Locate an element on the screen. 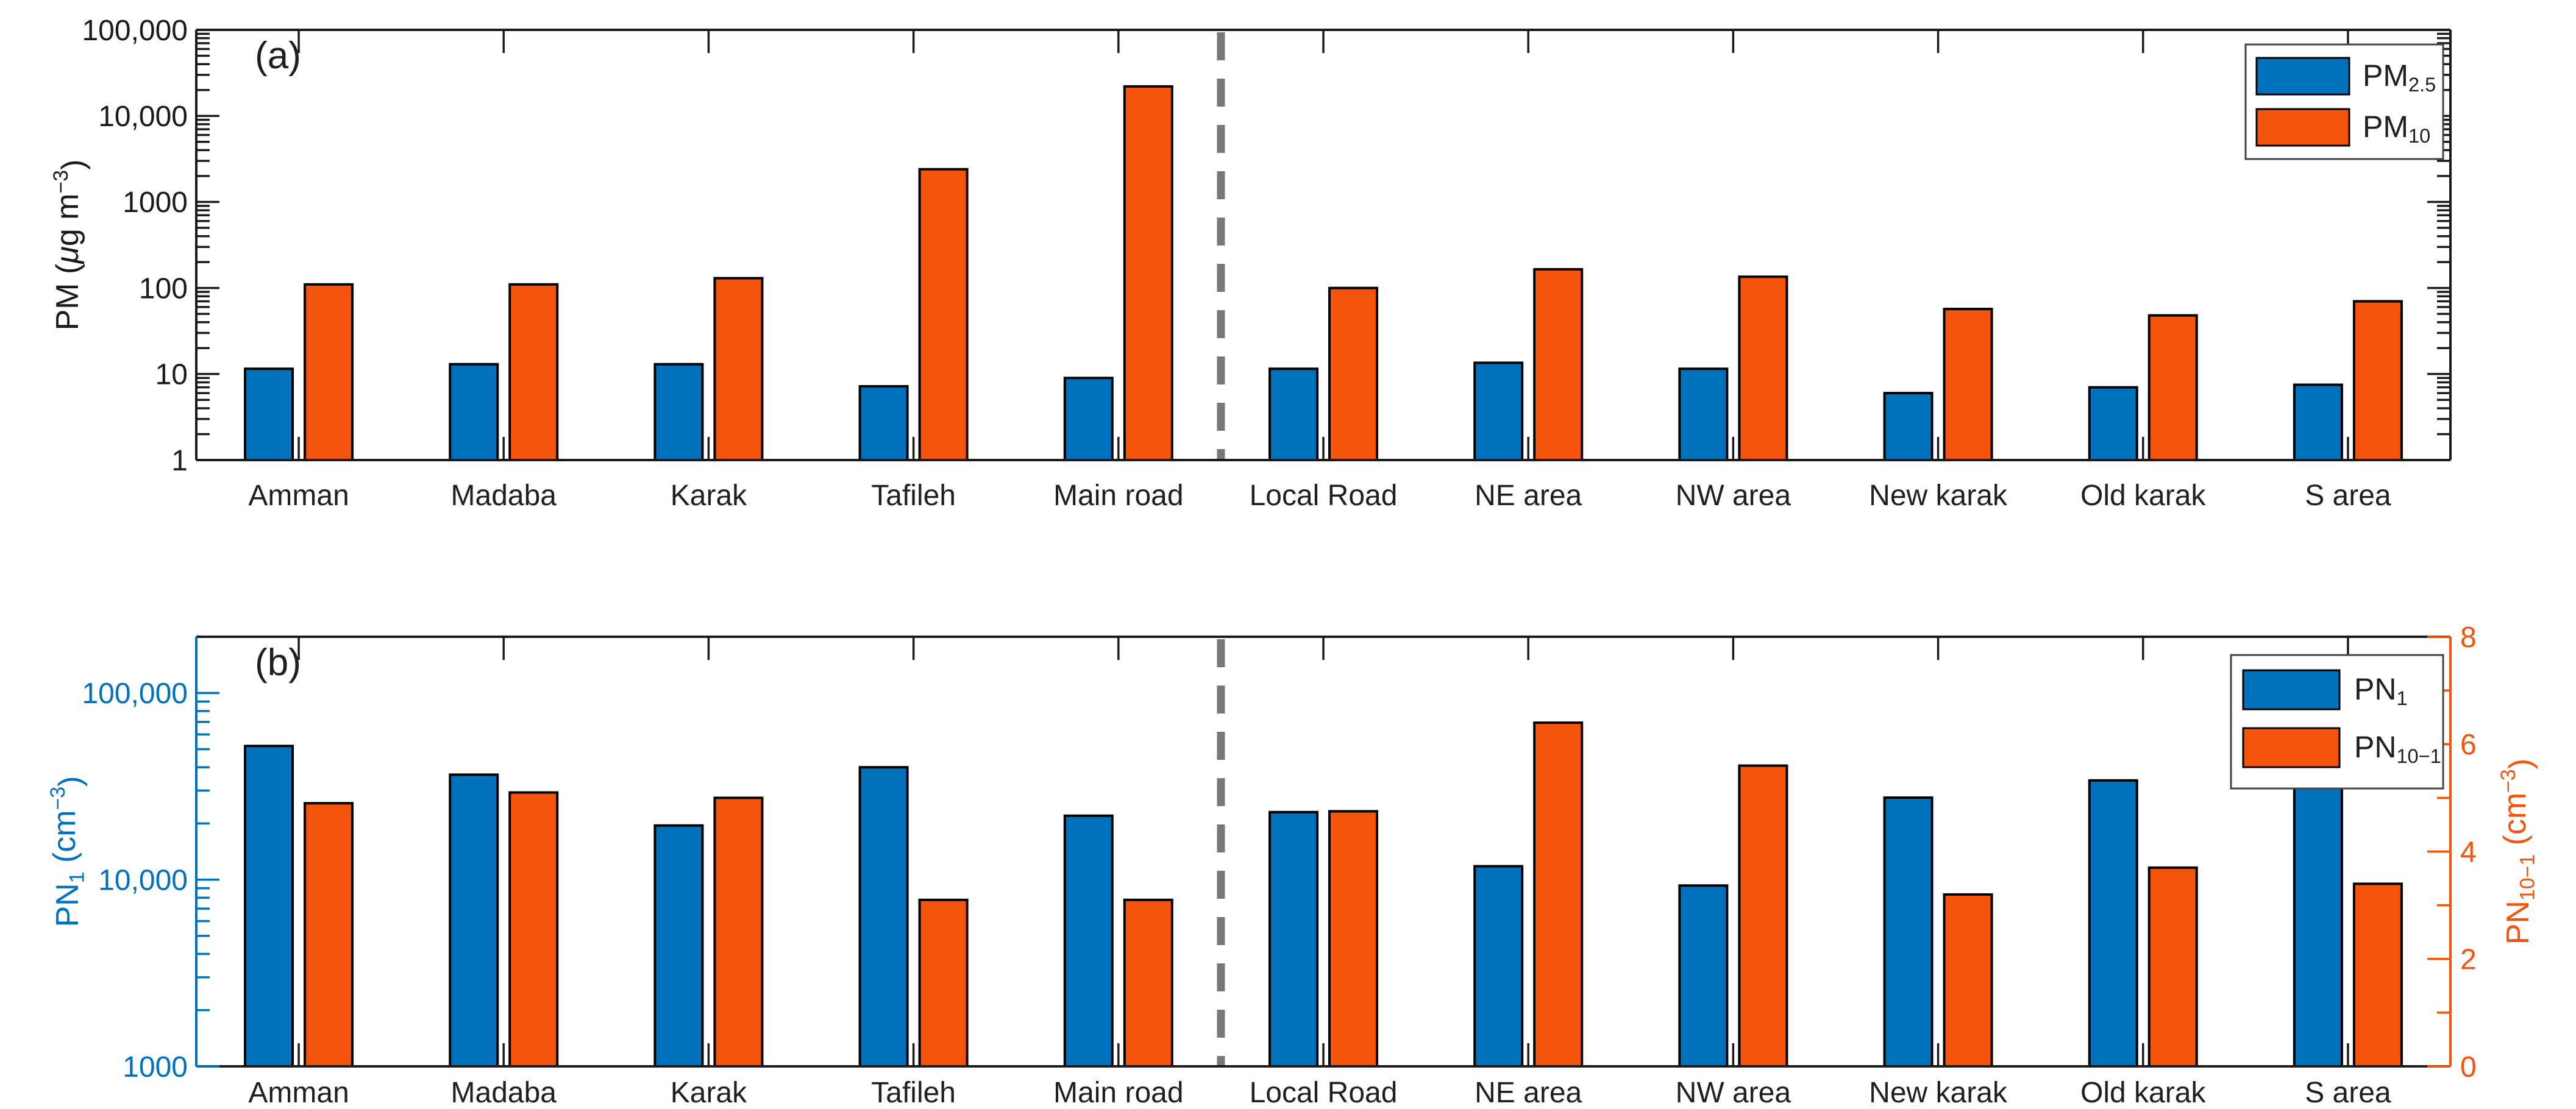 The image size is (2576, 1109). y-tick-label-b: 1000 is located at coordinates (155, 1067).